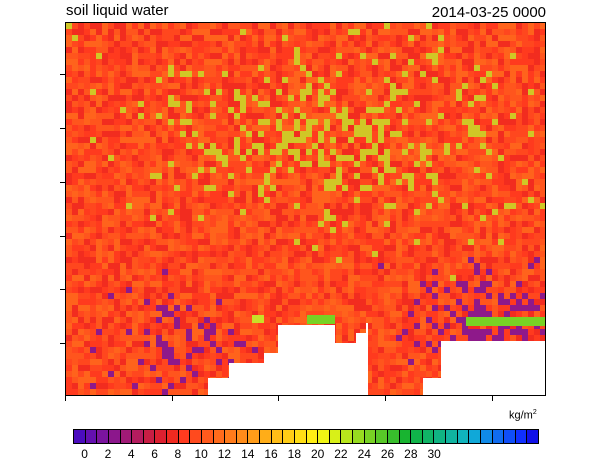 The width and height of the screenshot is (600, 475). What do you see at coordinates (488, 12) in the screenshot?
I see `map-timestamp: 2014-03-25 0000` at bounding box center [488, 12].